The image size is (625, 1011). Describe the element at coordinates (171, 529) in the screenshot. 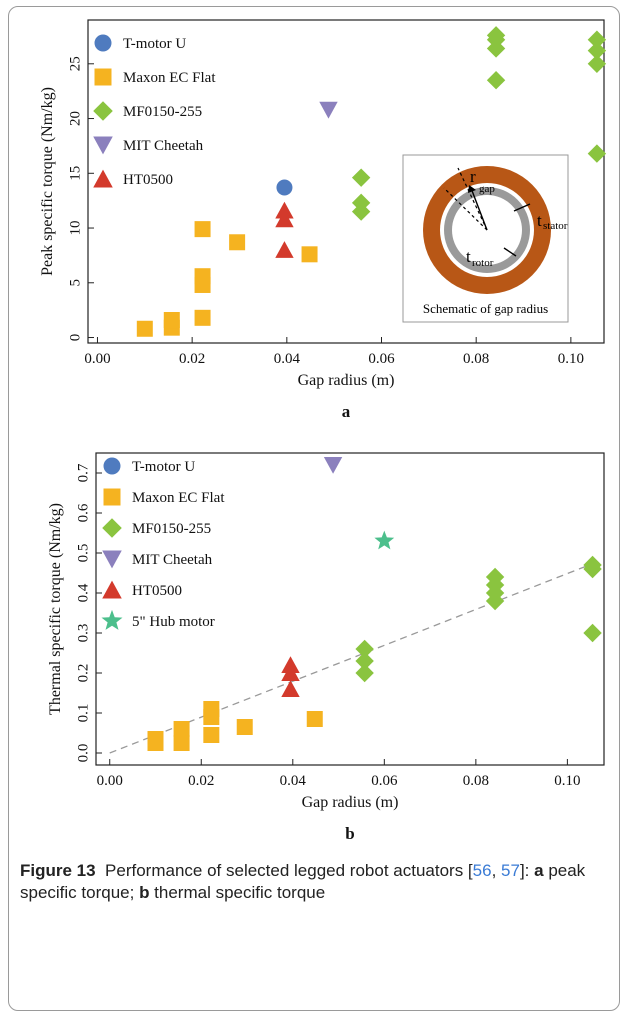

I see `legend-label: MF0150-255` at that location.